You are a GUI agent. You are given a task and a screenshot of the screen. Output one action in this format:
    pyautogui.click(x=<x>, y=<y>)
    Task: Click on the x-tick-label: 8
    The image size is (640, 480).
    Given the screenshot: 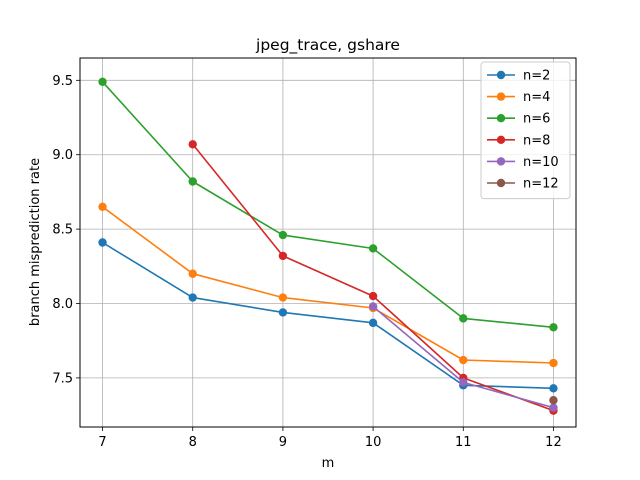 What is the action you would take?
    pyautogui.click(x=193, y=442)
    